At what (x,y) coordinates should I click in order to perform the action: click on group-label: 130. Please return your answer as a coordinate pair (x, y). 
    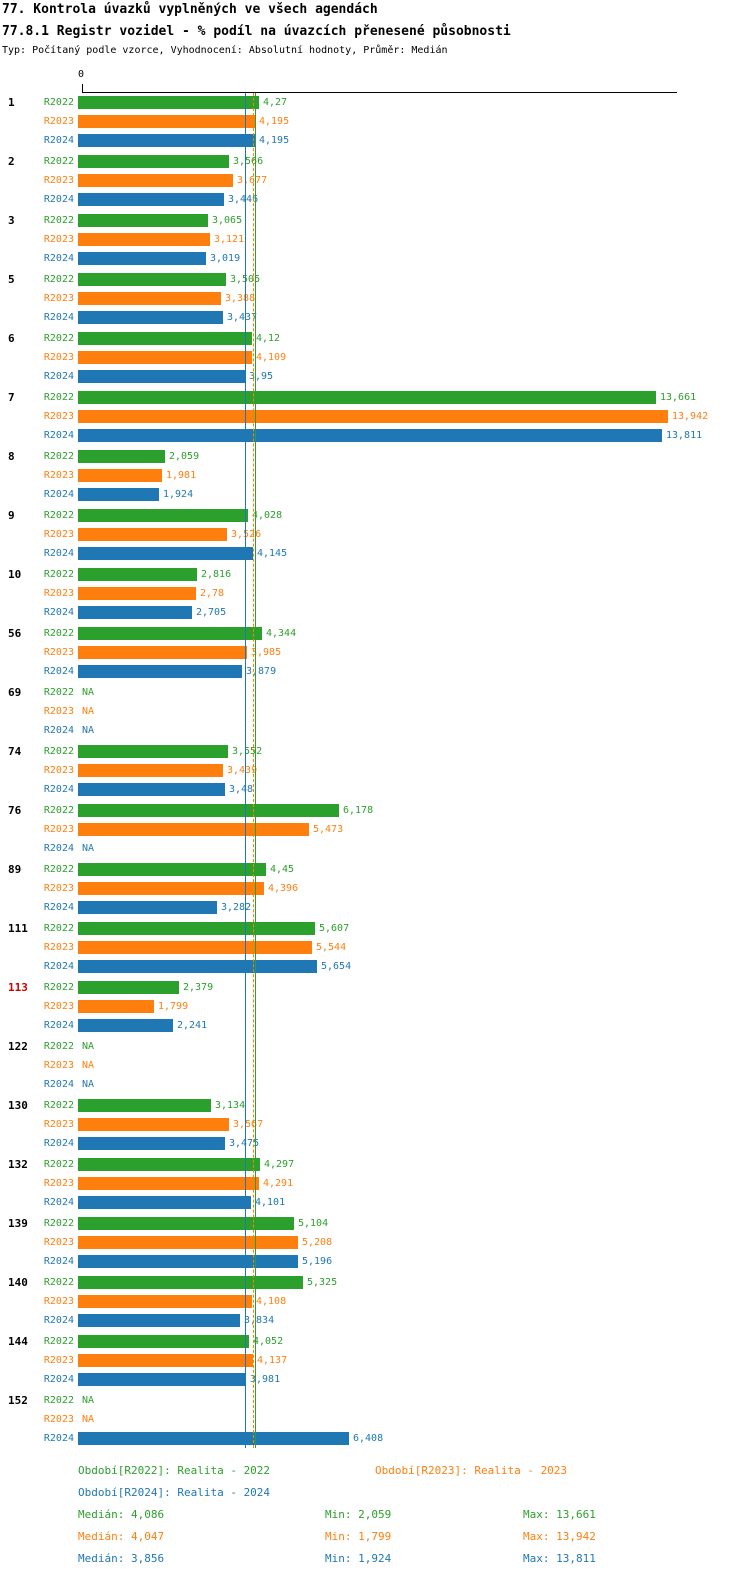
    Looking at the image, I should click on (18, 1105).